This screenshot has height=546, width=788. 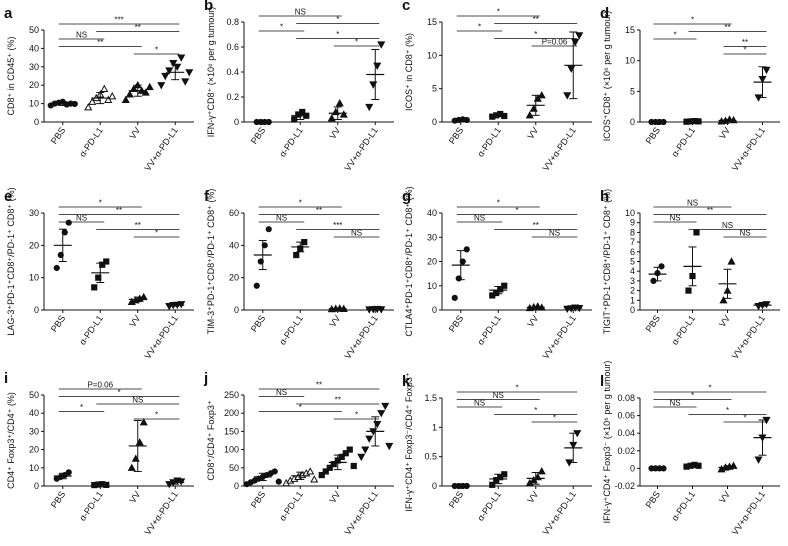 I want to click on y-tick-label: -0.02, so click(x=624, y=486).